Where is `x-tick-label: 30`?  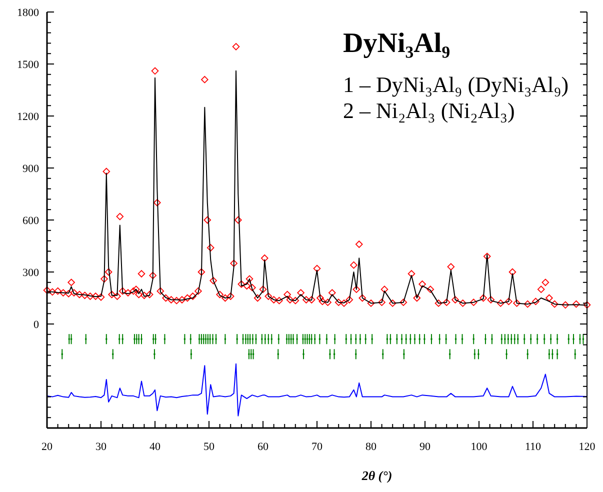 x-tick-label: 30 is located at coordinates (101, 447).